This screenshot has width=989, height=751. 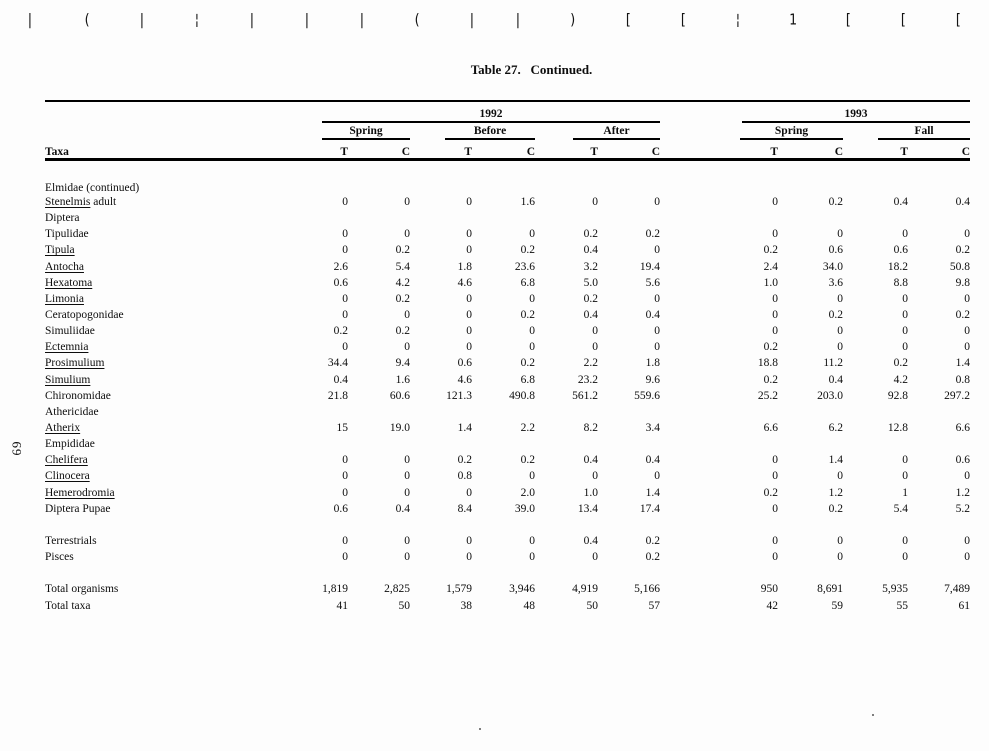 What do you see at coordinates (459, 395) in the screenshot?
I see `value-cell: 121.3` at bounding box center [459, 395].